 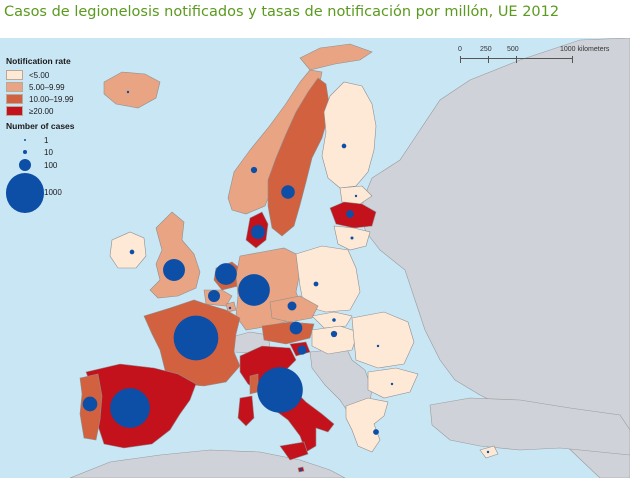 What do you see at coordinates (70, 87) in the screenshot?
I see `legend-rate-item: 5.00–9.99` at bounding box center [70, 87].